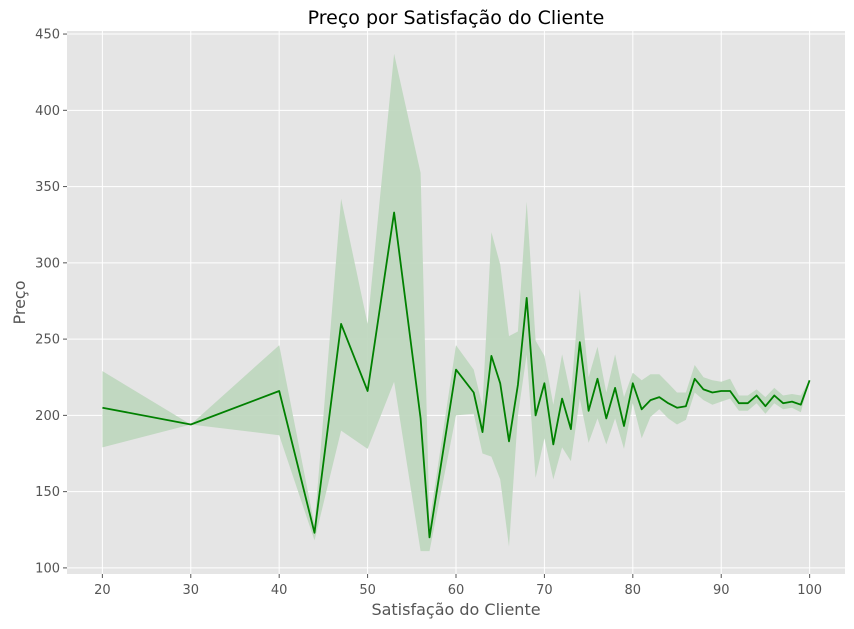 Image resolution: width=854 pixels, height=629 pixels. I want to click on x-tick-label: 80, so click(633, 590).